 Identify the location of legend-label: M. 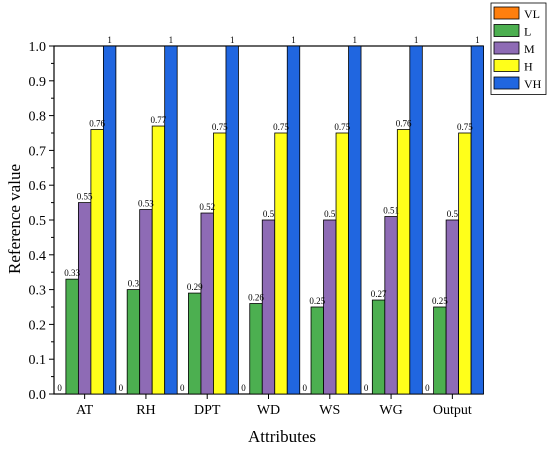
(529, 49).